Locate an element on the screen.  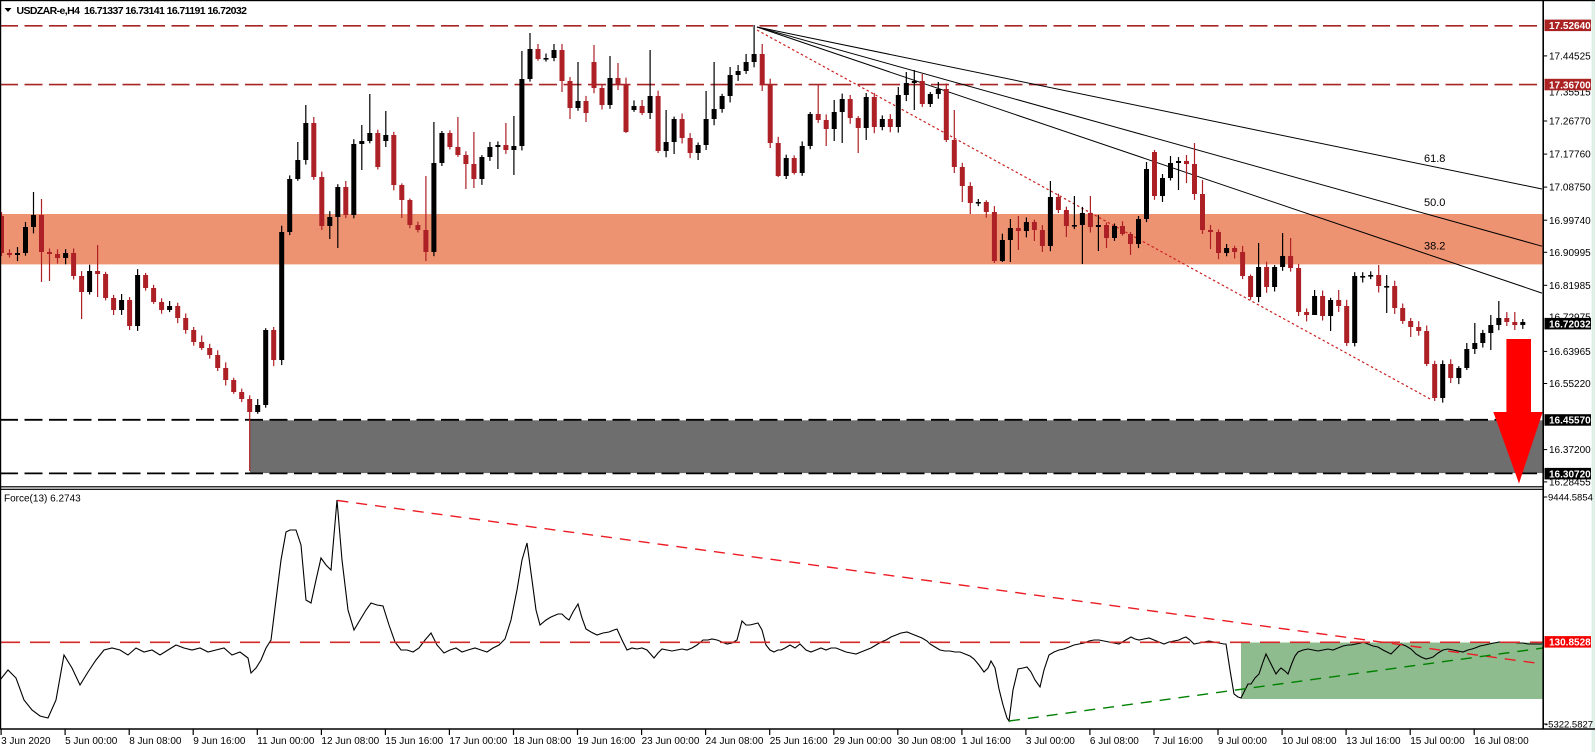
svg-text: 16.45570 is located at coordinates (1570, 421).